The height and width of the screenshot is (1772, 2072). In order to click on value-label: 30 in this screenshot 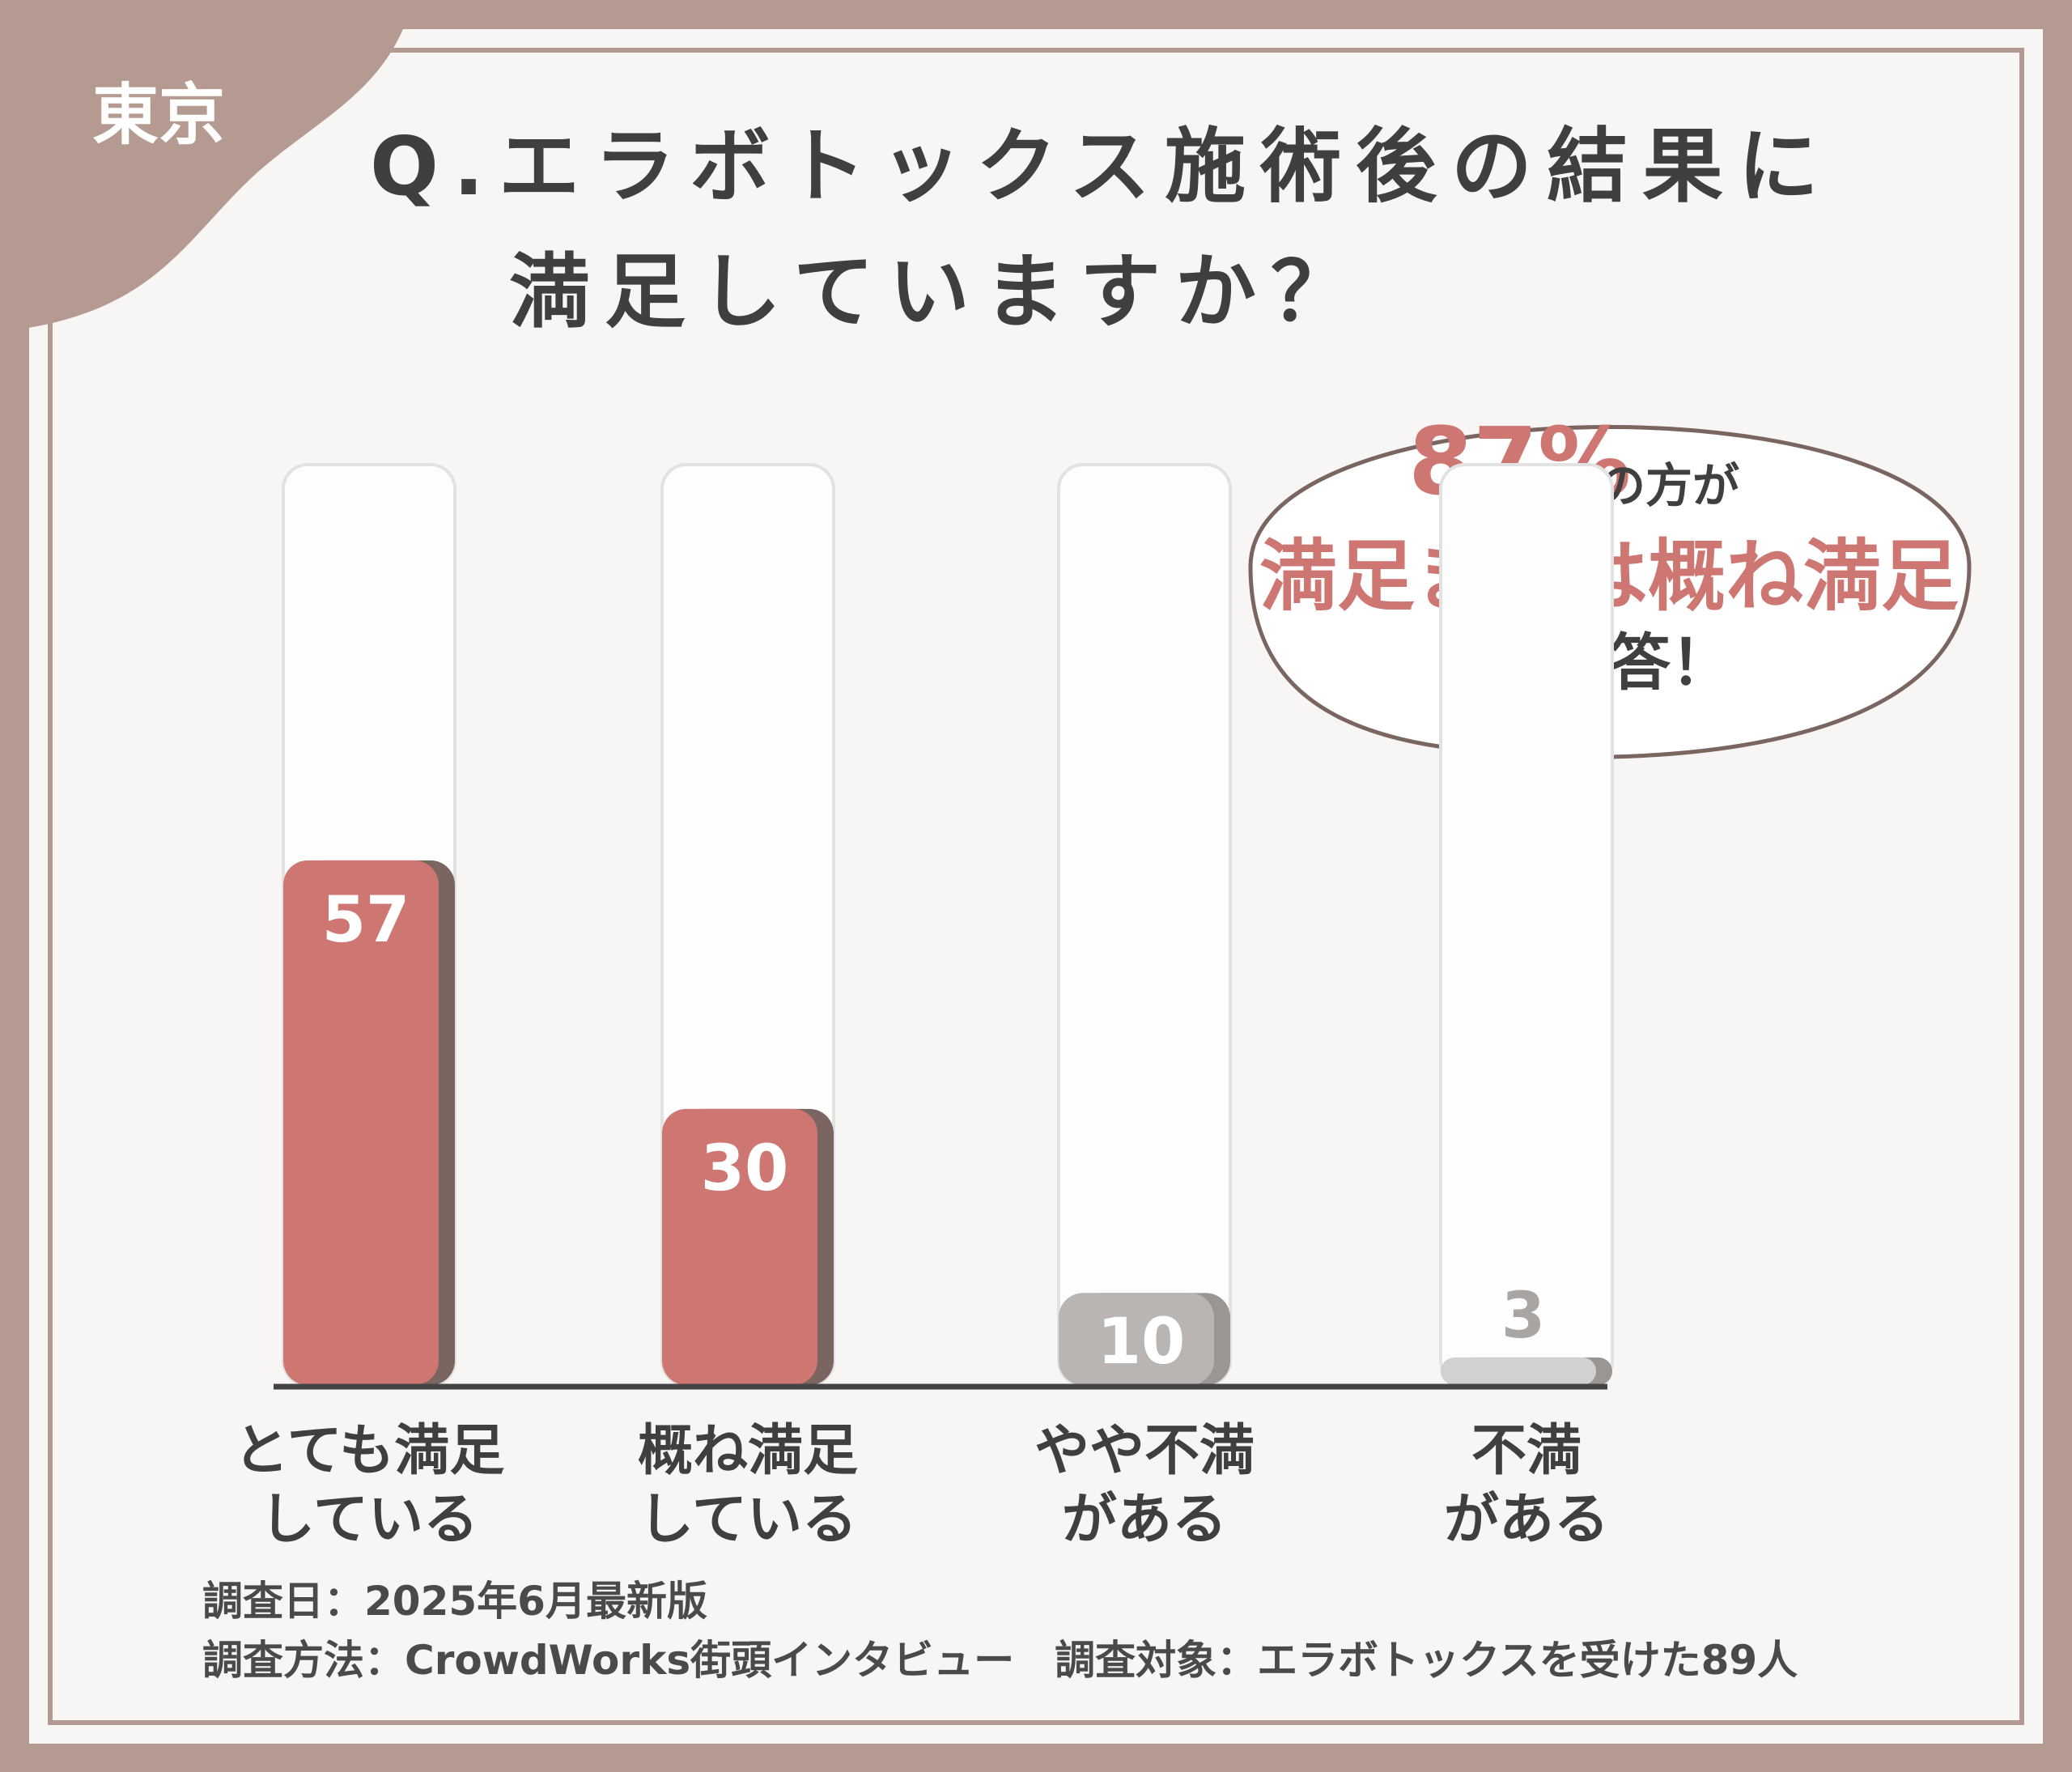, I will do `click(745, 1169)`.